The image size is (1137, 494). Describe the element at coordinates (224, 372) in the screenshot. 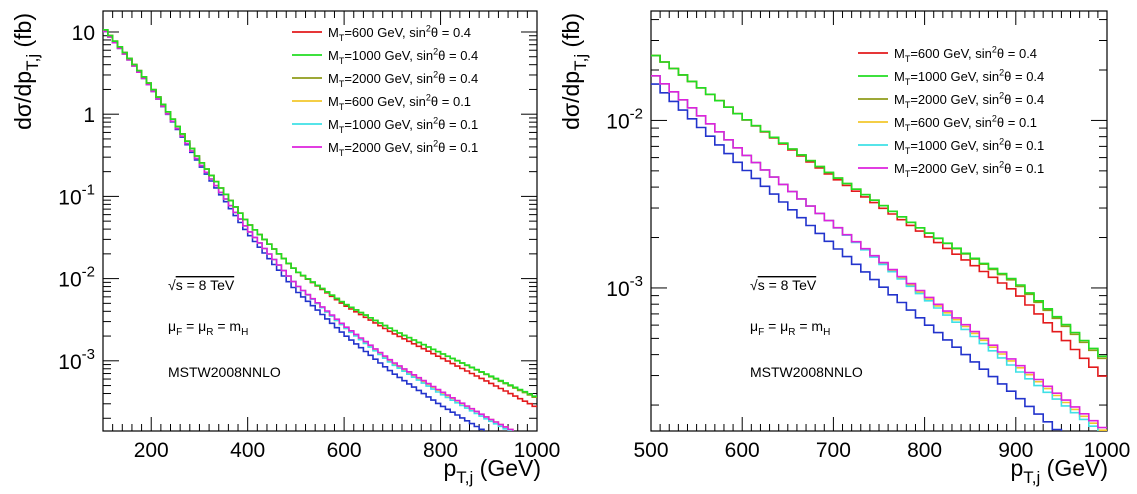

I see `annotation-part: MSTW2008NNLO` at that location.